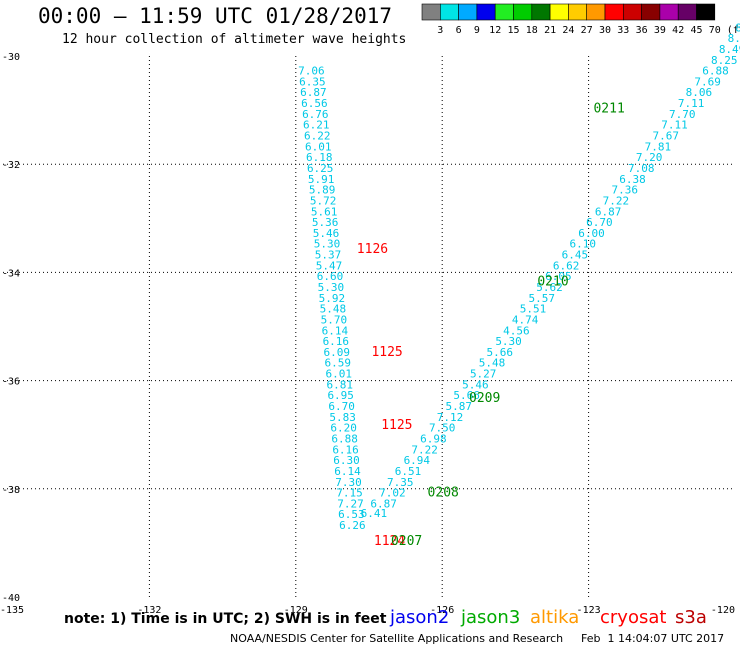  I want to click on y-tick-label: -32, so click(11, 165).